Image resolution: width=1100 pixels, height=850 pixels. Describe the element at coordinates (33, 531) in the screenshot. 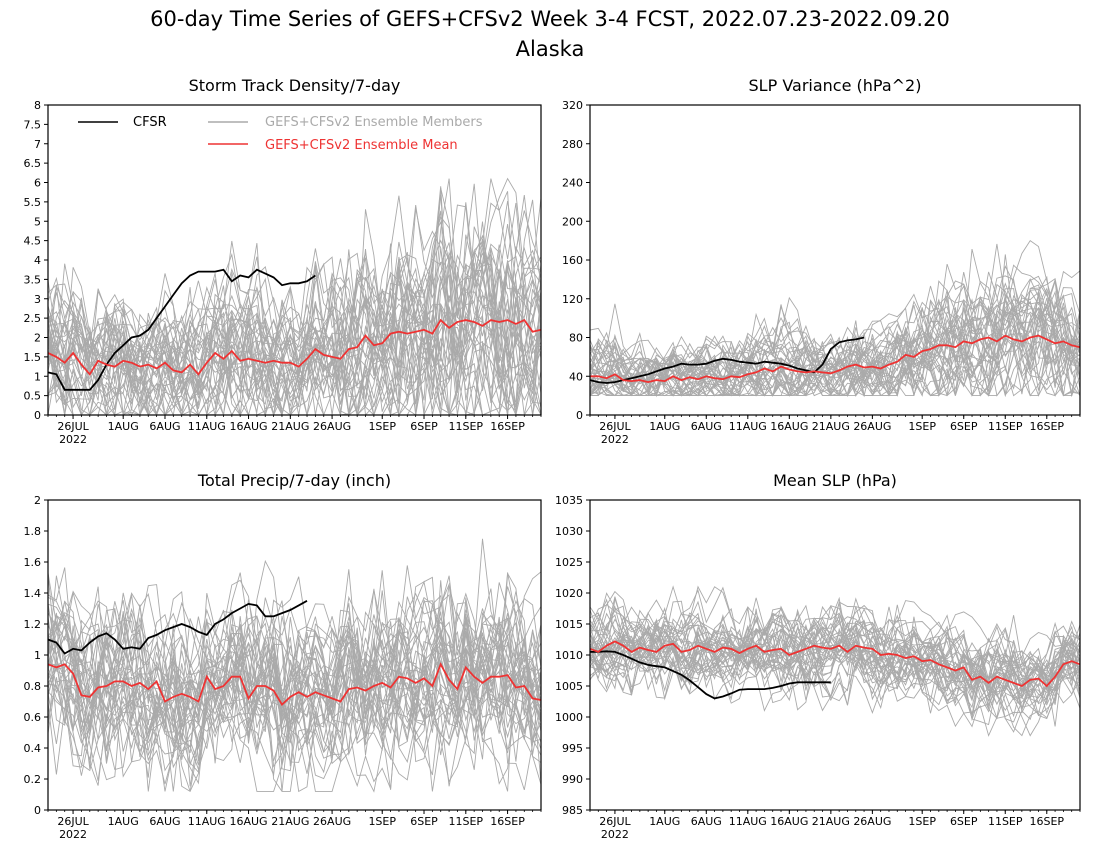

I see `y-tick-label: 1.8` at that location.